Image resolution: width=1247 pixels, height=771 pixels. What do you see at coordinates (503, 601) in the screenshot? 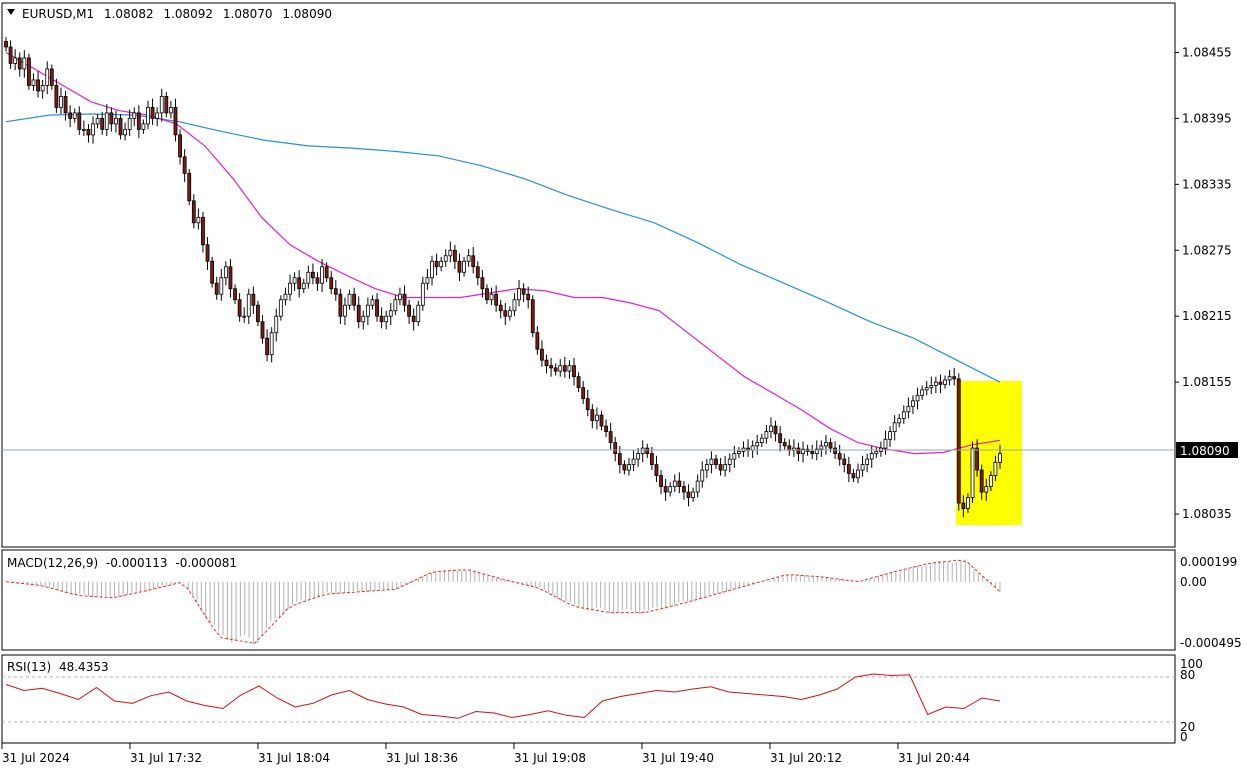
I see `macd-histogram` at bounding box center [503, 601].